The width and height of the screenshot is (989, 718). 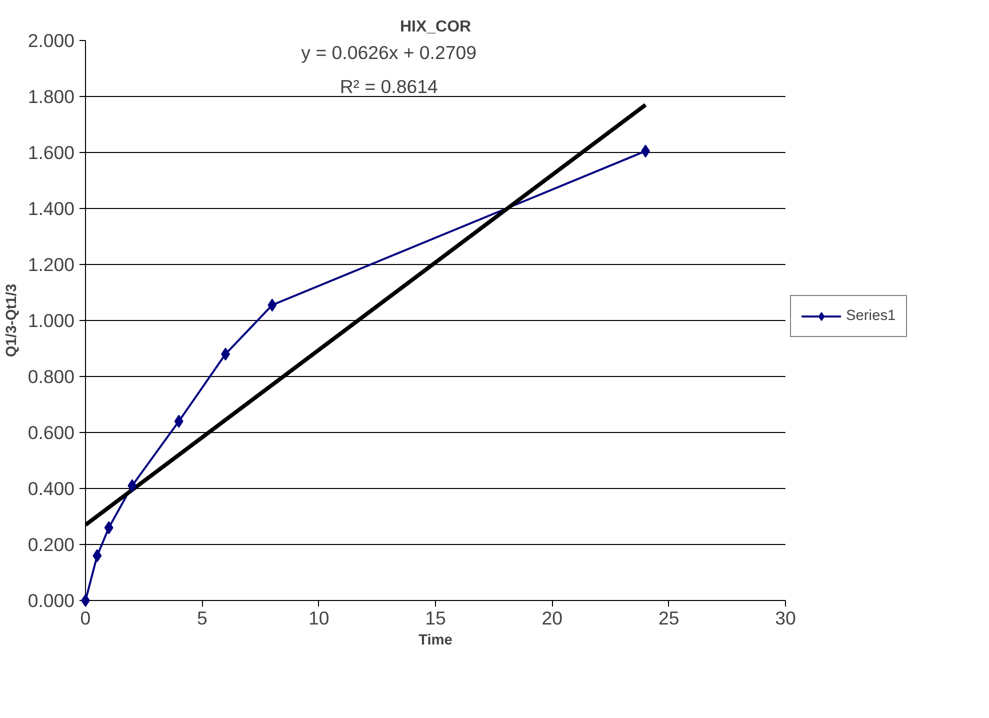 I want to click on y-tick-label: 0.000, so click(x=51, y=600).